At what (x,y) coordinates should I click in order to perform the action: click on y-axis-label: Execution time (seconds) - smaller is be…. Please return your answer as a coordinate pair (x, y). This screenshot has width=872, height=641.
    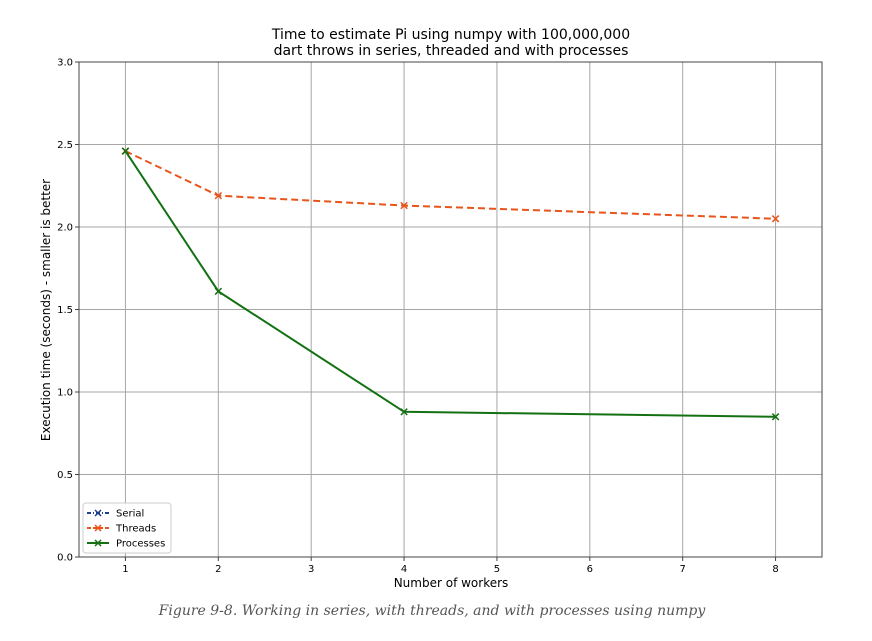
    Looking at the image, I should click on (46, 310).